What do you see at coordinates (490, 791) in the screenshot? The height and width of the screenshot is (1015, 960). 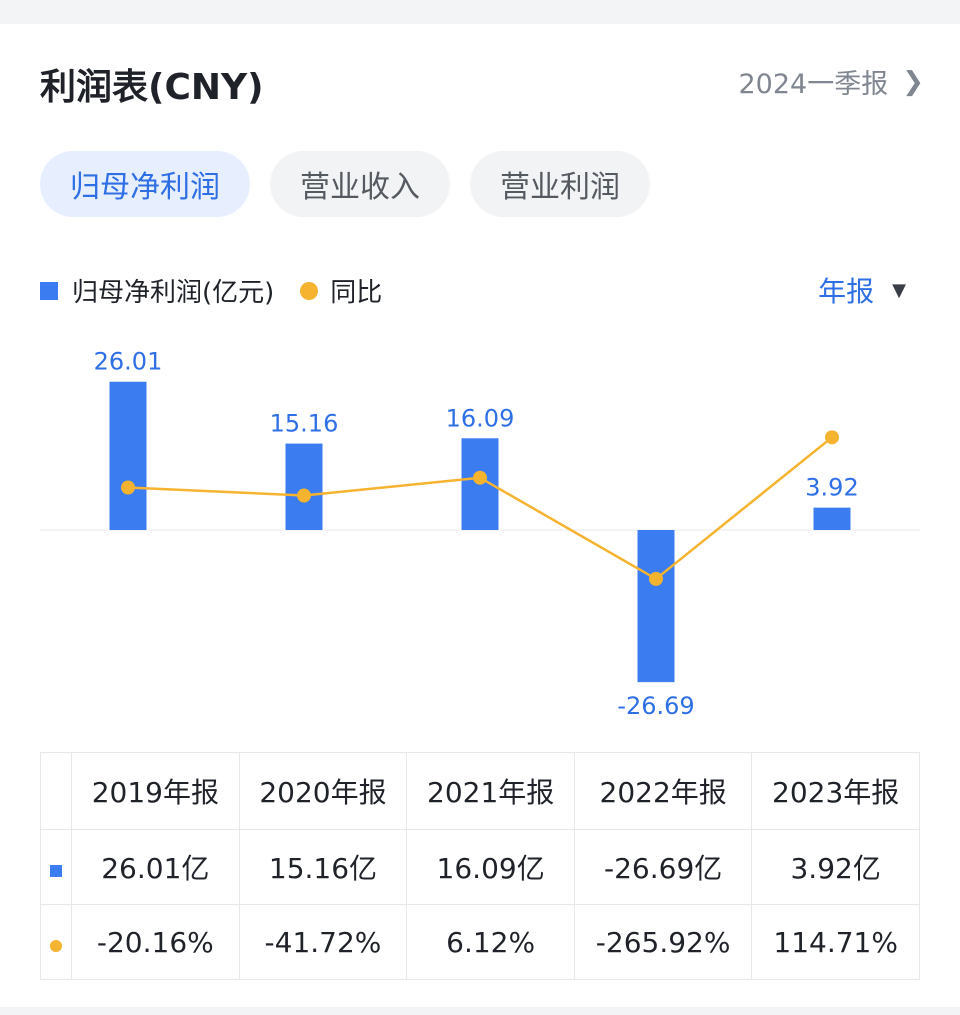 I see `table-header-cell: 2021年报` at bounding box center [490, 791].